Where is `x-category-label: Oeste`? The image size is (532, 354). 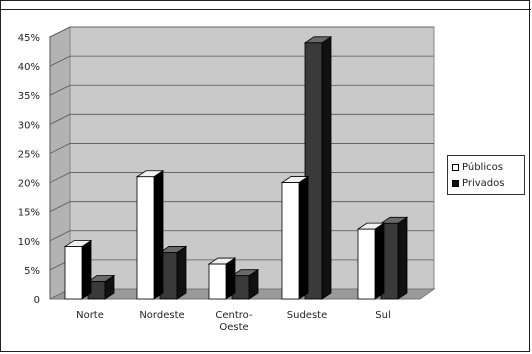 x-category-label: Oeste is located at coordinates (233, 327).